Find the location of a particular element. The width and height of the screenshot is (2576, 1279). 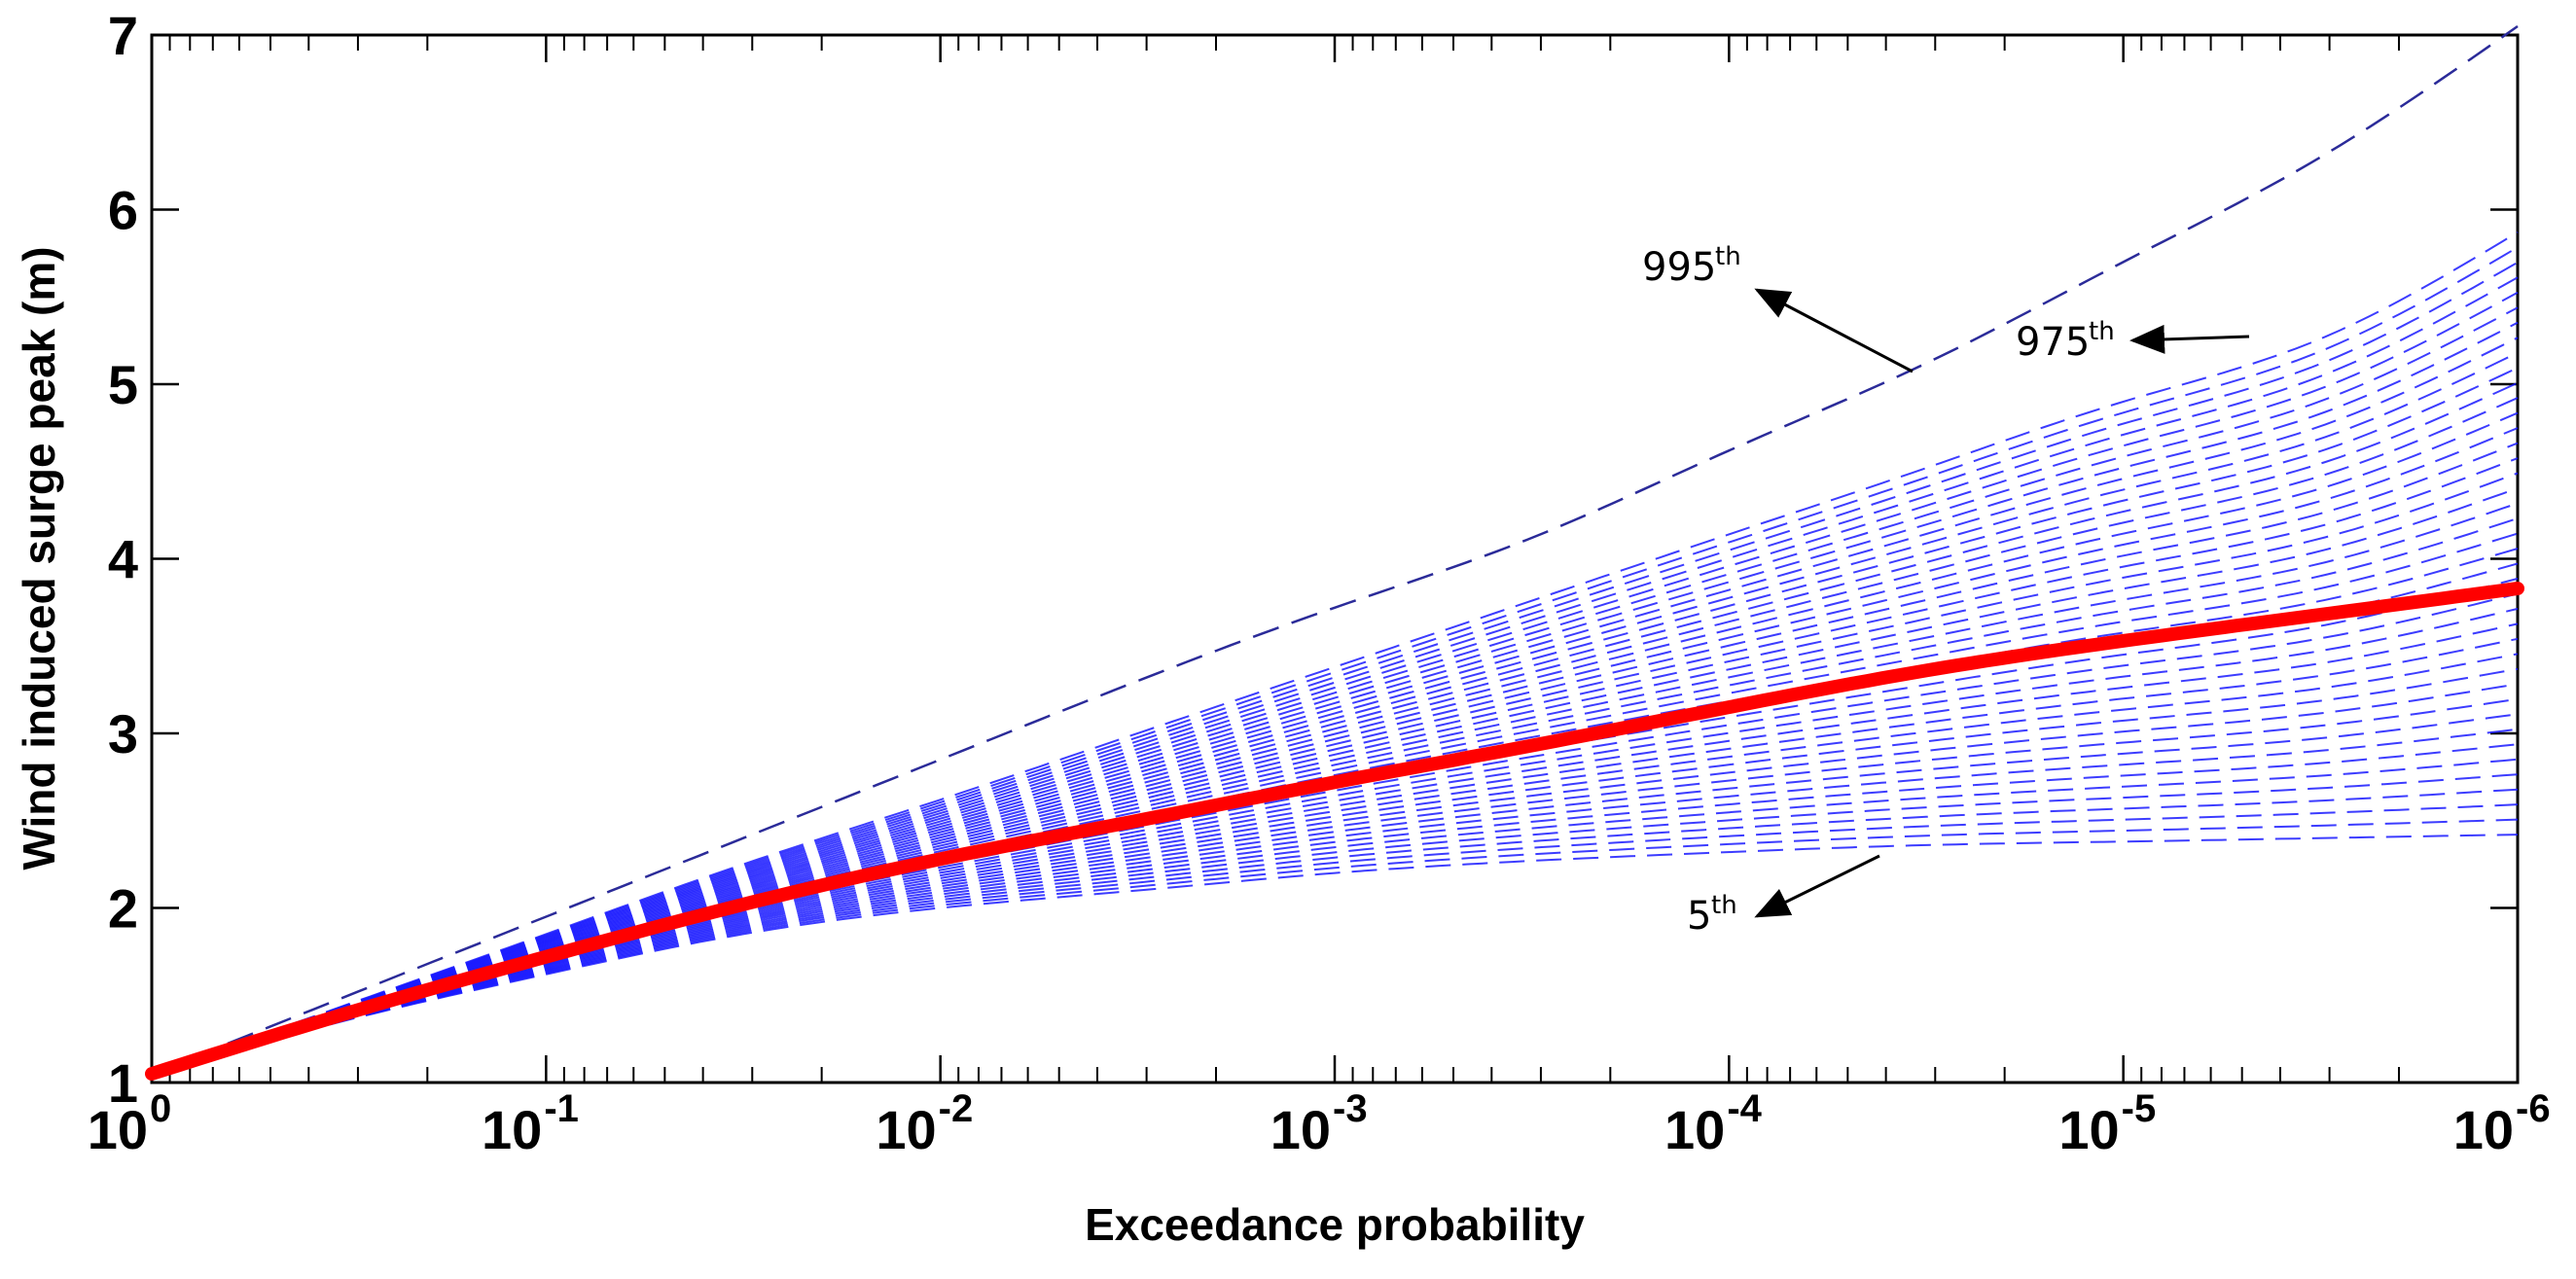

x-tick-exponent: -6 is located at coordinates (2533, 1108).